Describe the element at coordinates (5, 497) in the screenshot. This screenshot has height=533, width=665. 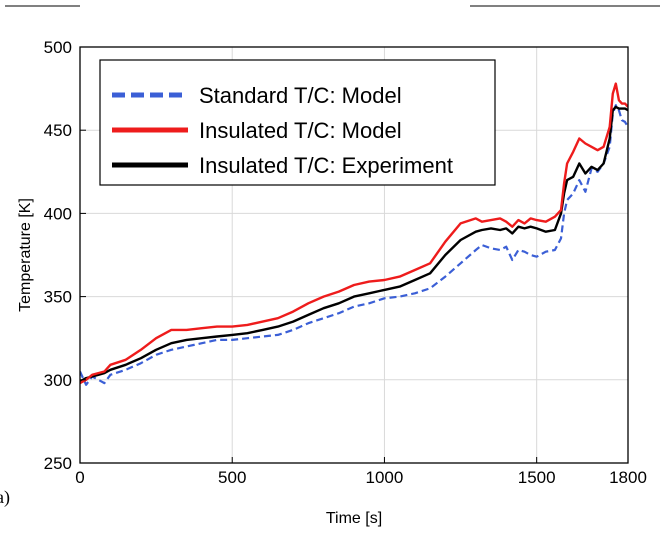
I see `panel-label: a)` at that location.